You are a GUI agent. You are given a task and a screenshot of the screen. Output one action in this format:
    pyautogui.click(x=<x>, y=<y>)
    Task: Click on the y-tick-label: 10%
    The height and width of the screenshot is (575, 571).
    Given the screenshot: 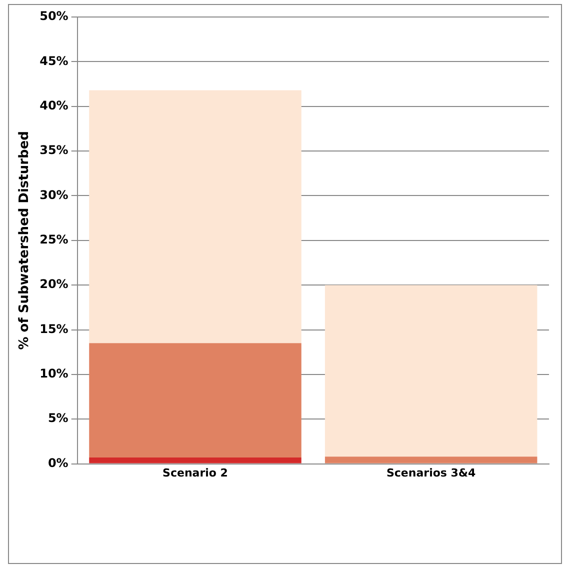 What is the action you would take?
    pyautogui.click(x=54, y=373)
    